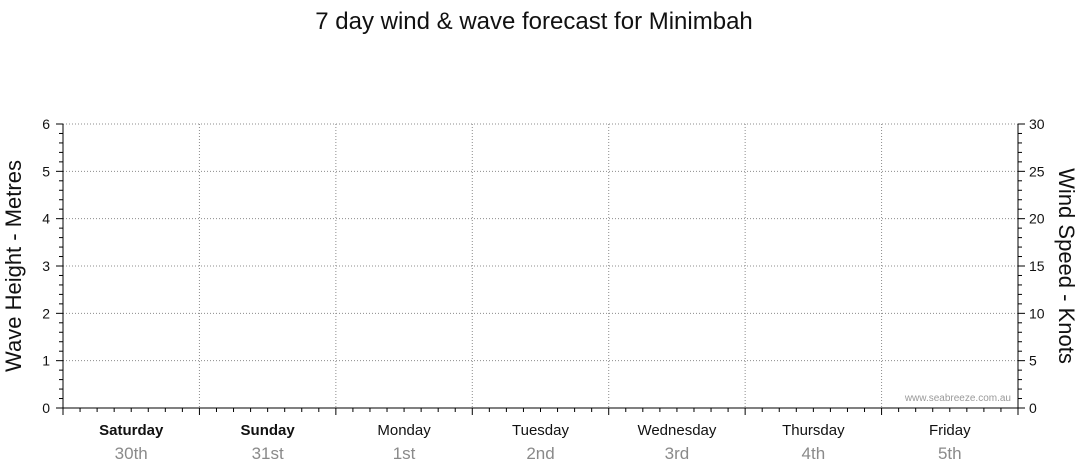 This screenshot has width=1080, height=475. Describe the element at coordinates (404, 430) in the screenshot. I see `day-name-label: Monday` at that location.